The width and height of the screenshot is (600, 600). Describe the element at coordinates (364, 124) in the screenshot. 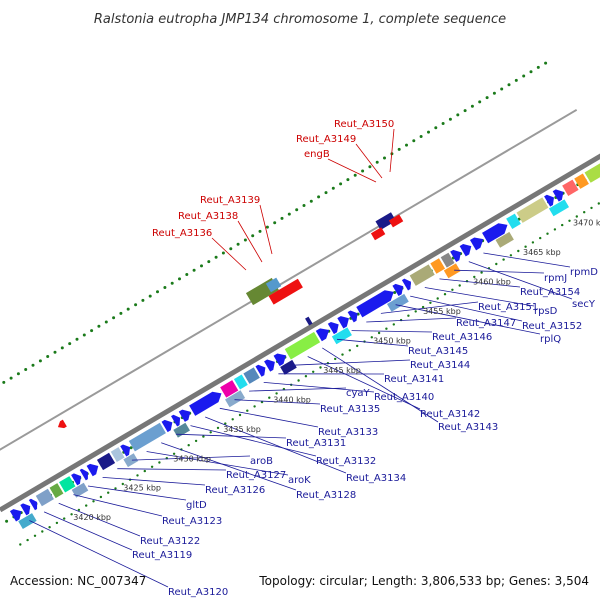

I see `gene-label: Reut_A3150` at that location.